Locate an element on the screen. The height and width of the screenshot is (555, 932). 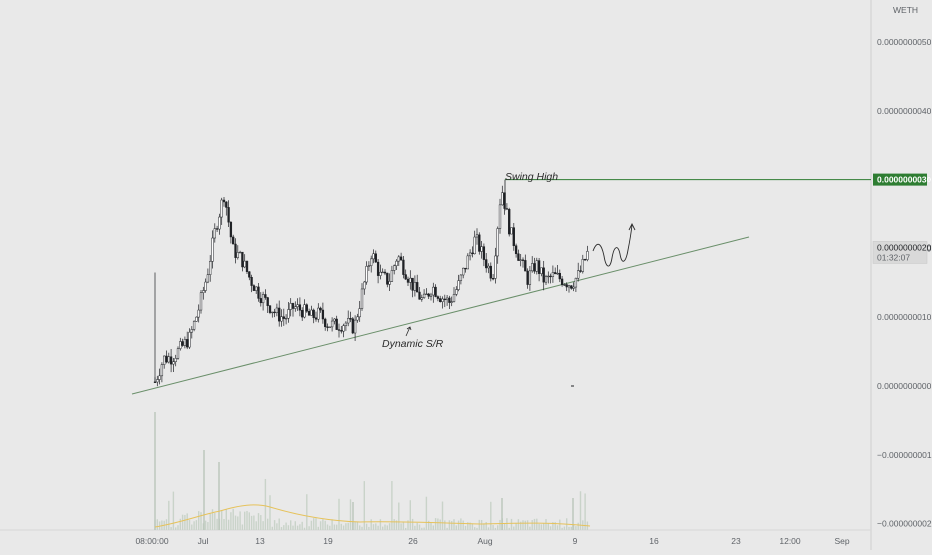
annotation-layer: Swing High Dynamic S/R is located at coordinates (509, 260).